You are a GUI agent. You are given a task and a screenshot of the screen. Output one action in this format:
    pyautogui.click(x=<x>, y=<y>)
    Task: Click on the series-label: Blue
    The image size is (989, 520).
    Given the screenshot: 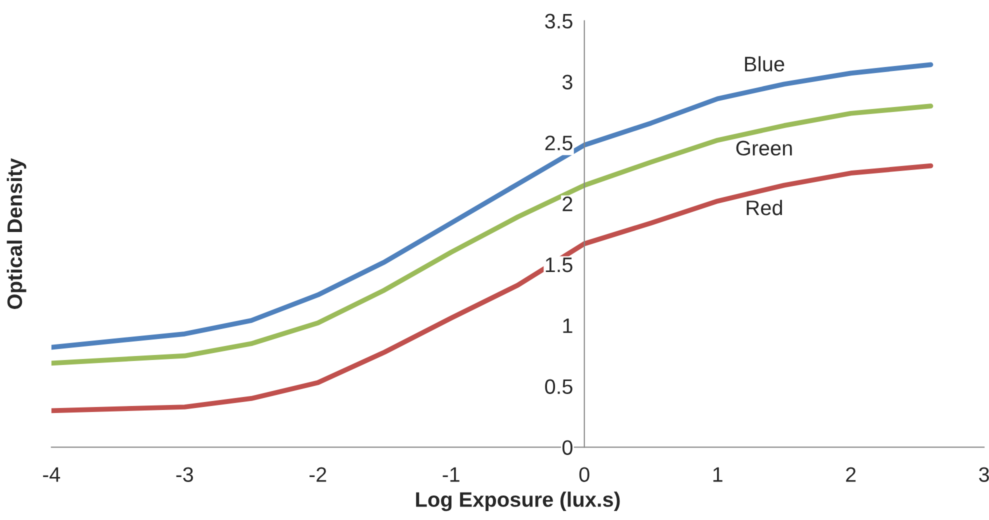 What is the action you would take?
    pyautogui.click(x=764, y=64)
    